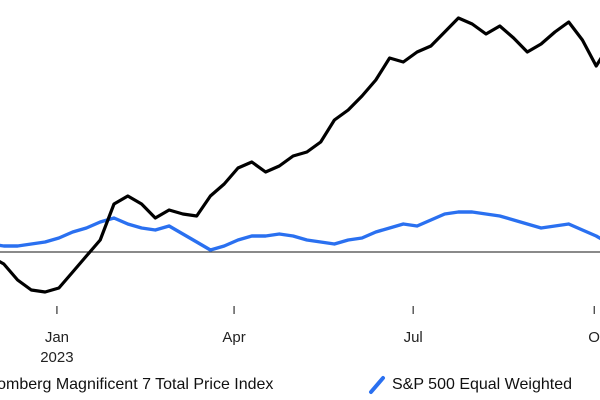 This screenshot has height=400, width=600. I want to click on legend-label-sp500: S&P 500 Equal Weighted, so click(482, 384).